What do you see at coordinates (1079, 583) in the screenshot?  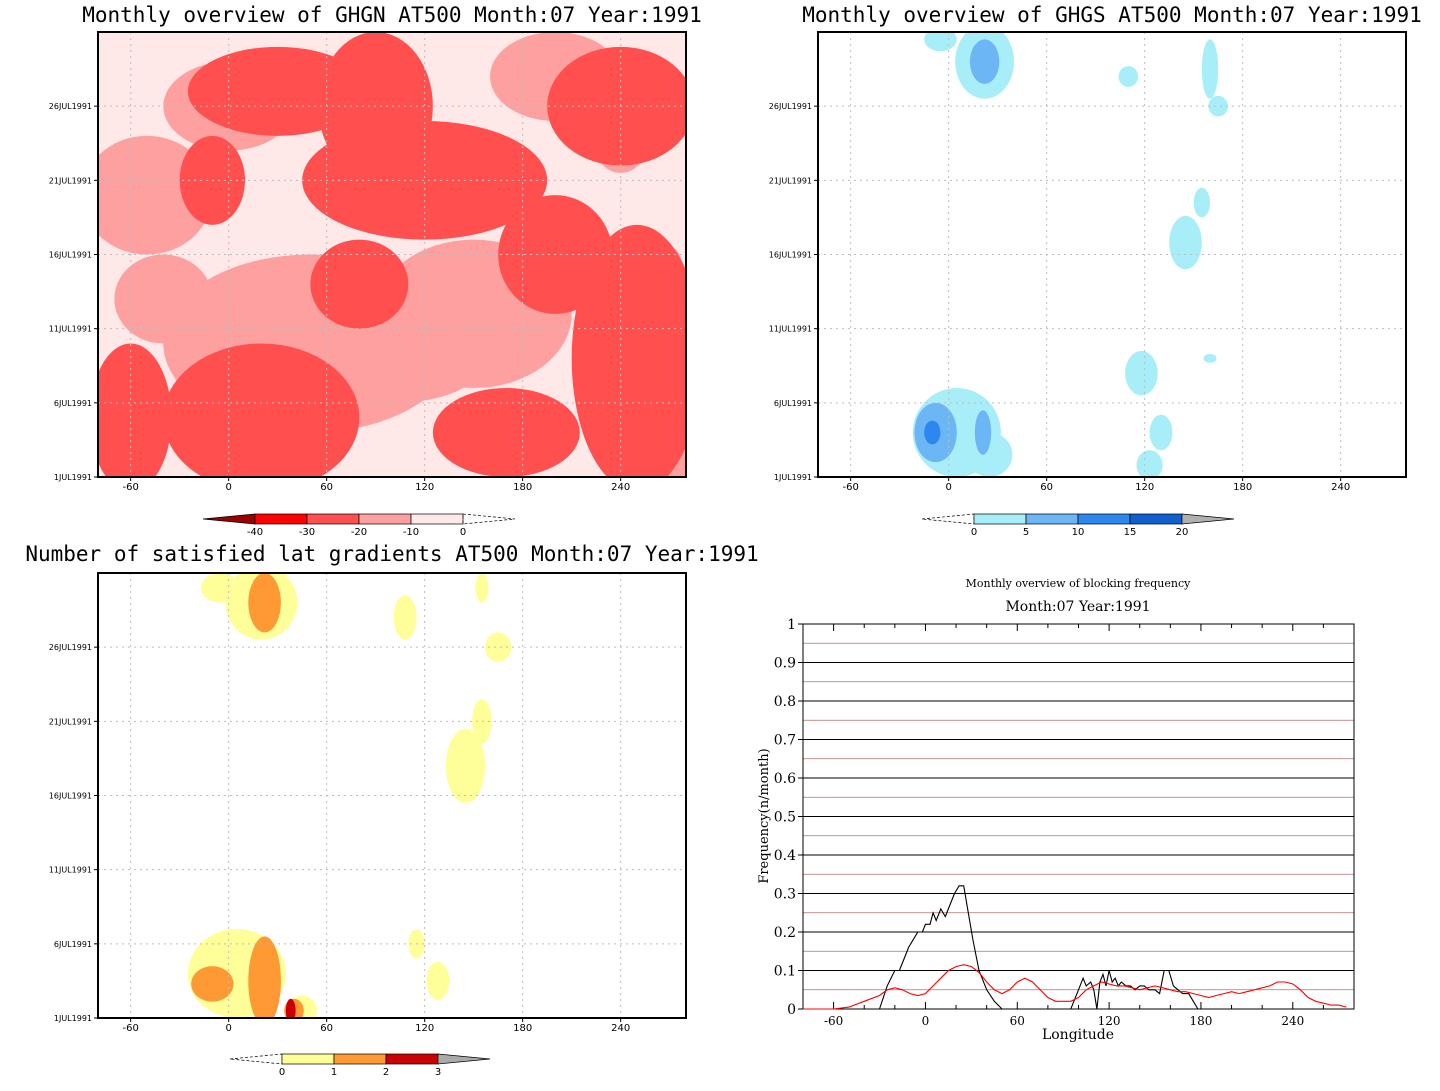 I see `blocking-title: Monthly overview of blocking frequency` at bounding box center [1079, 583].